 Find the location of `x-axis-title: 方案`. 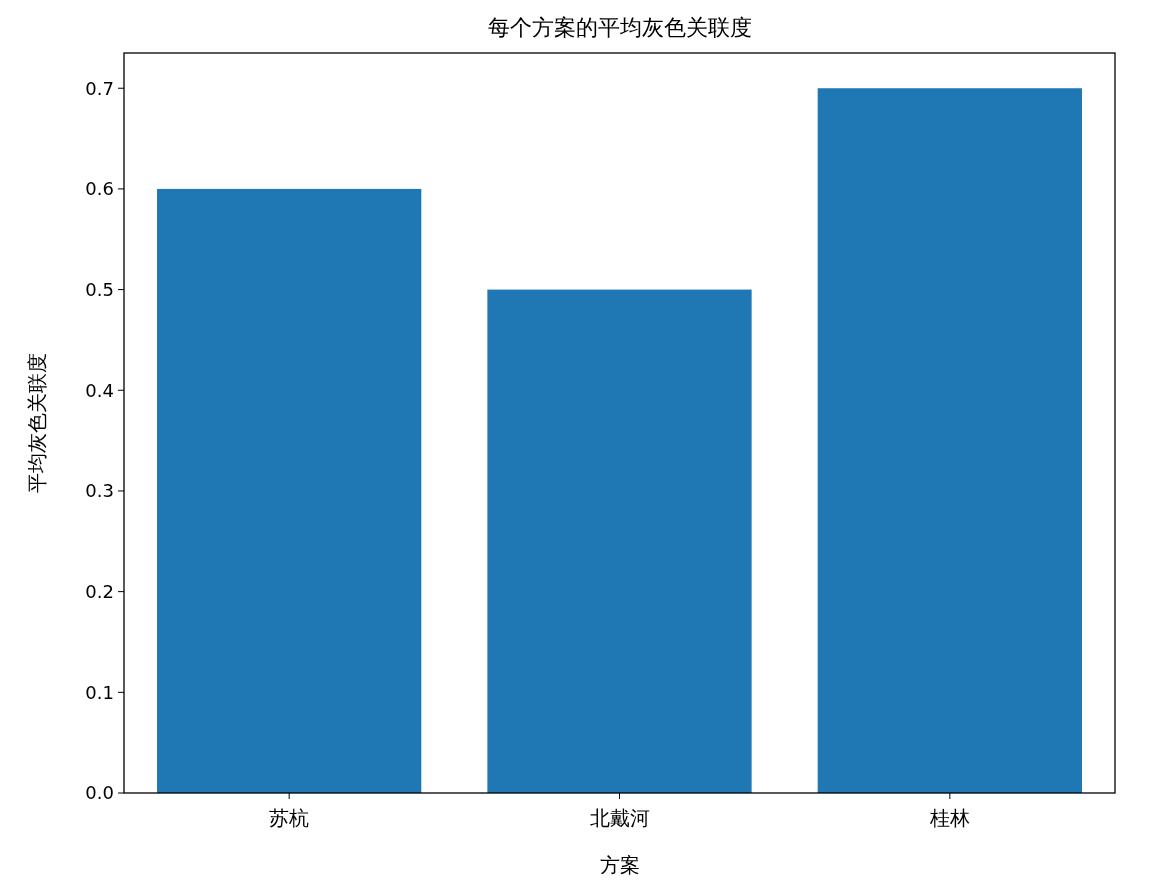

x-axis-title: 方案 is located at coordinates (619, 865).